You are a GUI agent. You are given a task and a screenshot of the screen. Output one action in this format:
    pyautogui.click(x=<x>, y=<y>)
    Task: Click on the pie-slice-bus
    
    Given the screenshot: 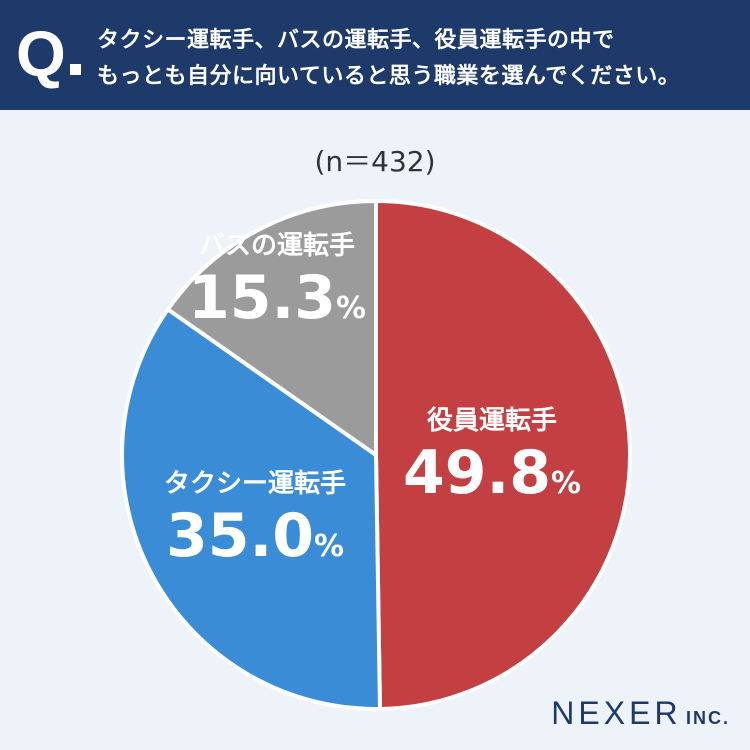 What is the action you would take?
    pyautogui.click(x=271, y=328)
    